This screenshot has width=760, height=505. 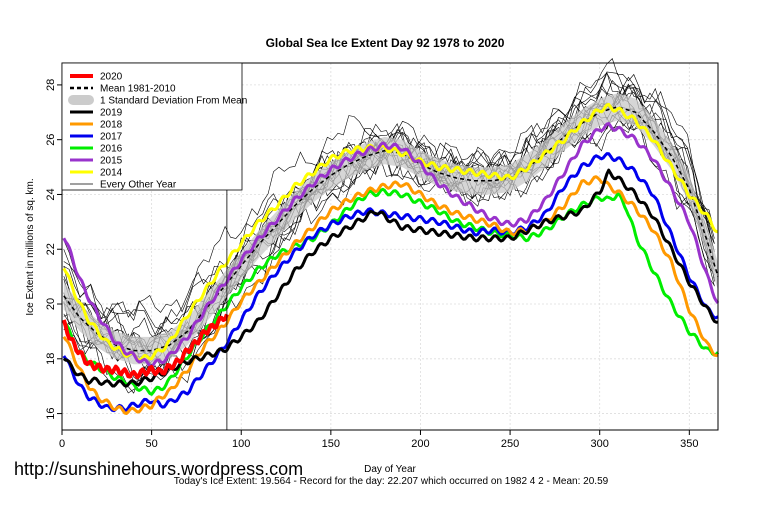 I want to click on legend-item-2014: 2014, so click(x=96, y=173).